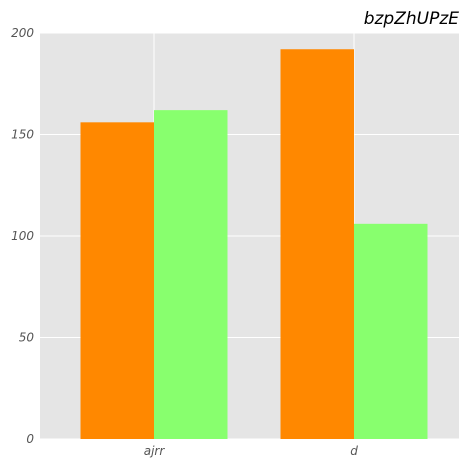 This screenshot has height=469, width=469. I want to click on y-tick-label: 0, so click(30, 439).